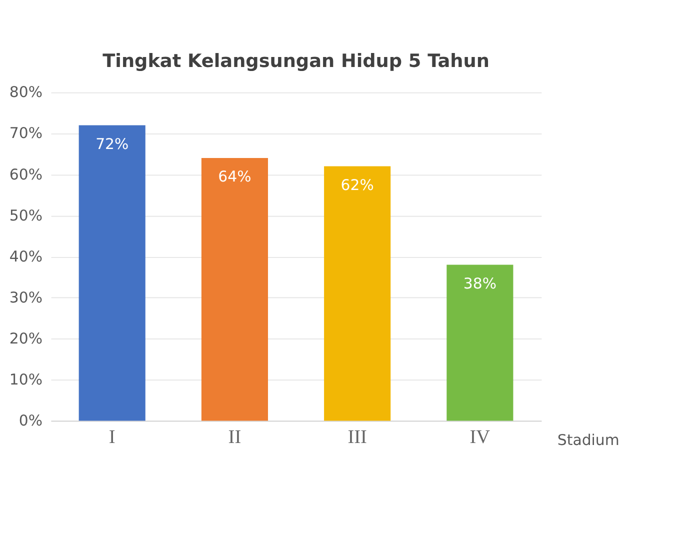 This screenshot has height=536, width=698. Describe the element at coordinates (25, 338) in the screenshot. I see `y-tick-label: 20%` at that location.